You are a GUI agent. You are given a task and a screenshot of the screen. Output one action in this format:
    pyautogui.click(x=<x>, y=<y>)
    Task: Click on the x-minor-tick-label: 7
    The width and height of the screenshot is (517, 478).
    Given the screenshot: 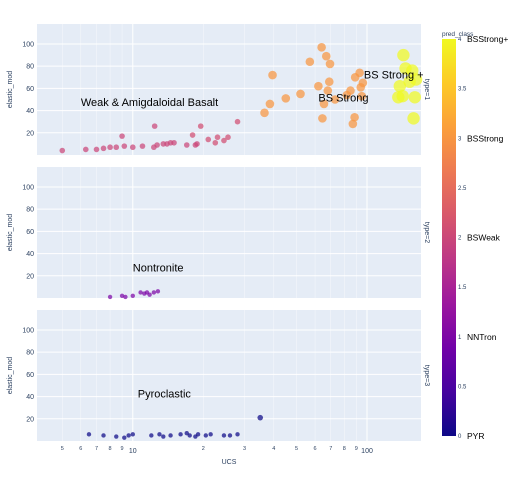 What is the action you would take?
    pyautogui.click(x=330, y=449)
    